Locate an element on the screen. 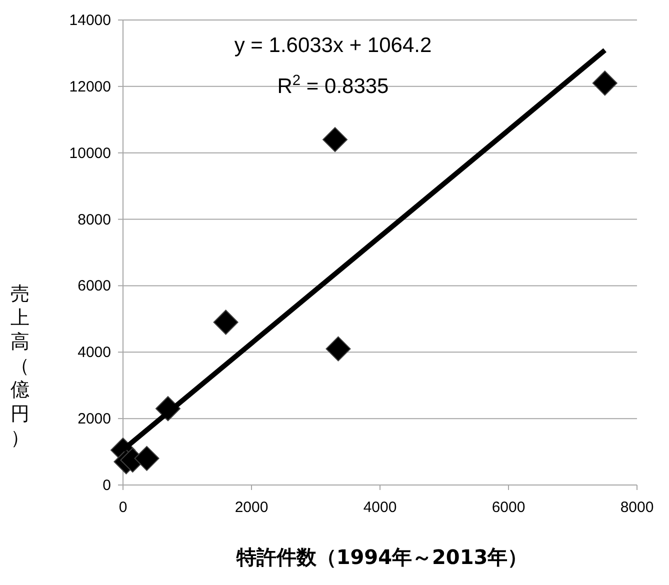 The image size is (669, 585). x-tick-label: 4000 is located at coordinates (380, 507).